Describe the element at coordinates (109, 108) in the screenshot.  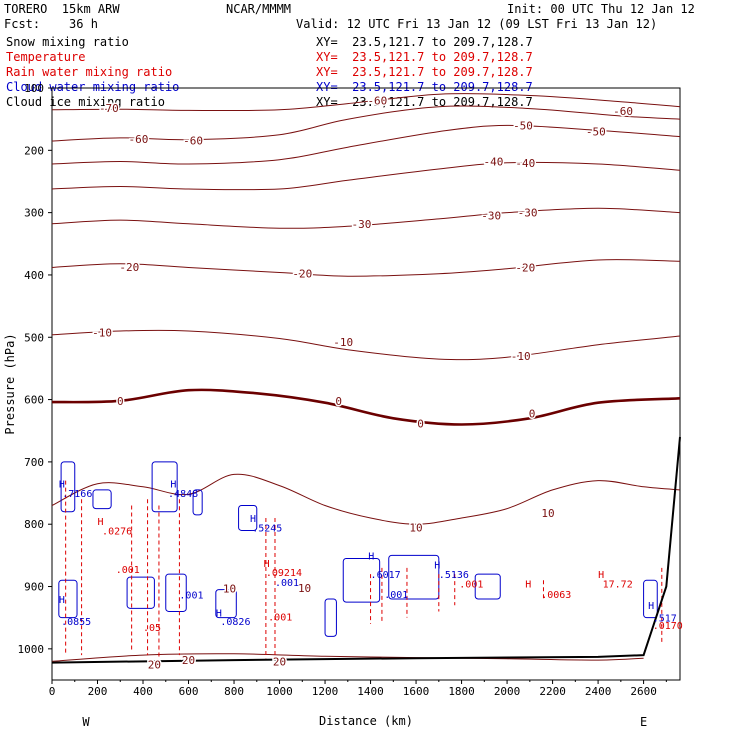
I see `temperature-contour-label: -70` at that location.